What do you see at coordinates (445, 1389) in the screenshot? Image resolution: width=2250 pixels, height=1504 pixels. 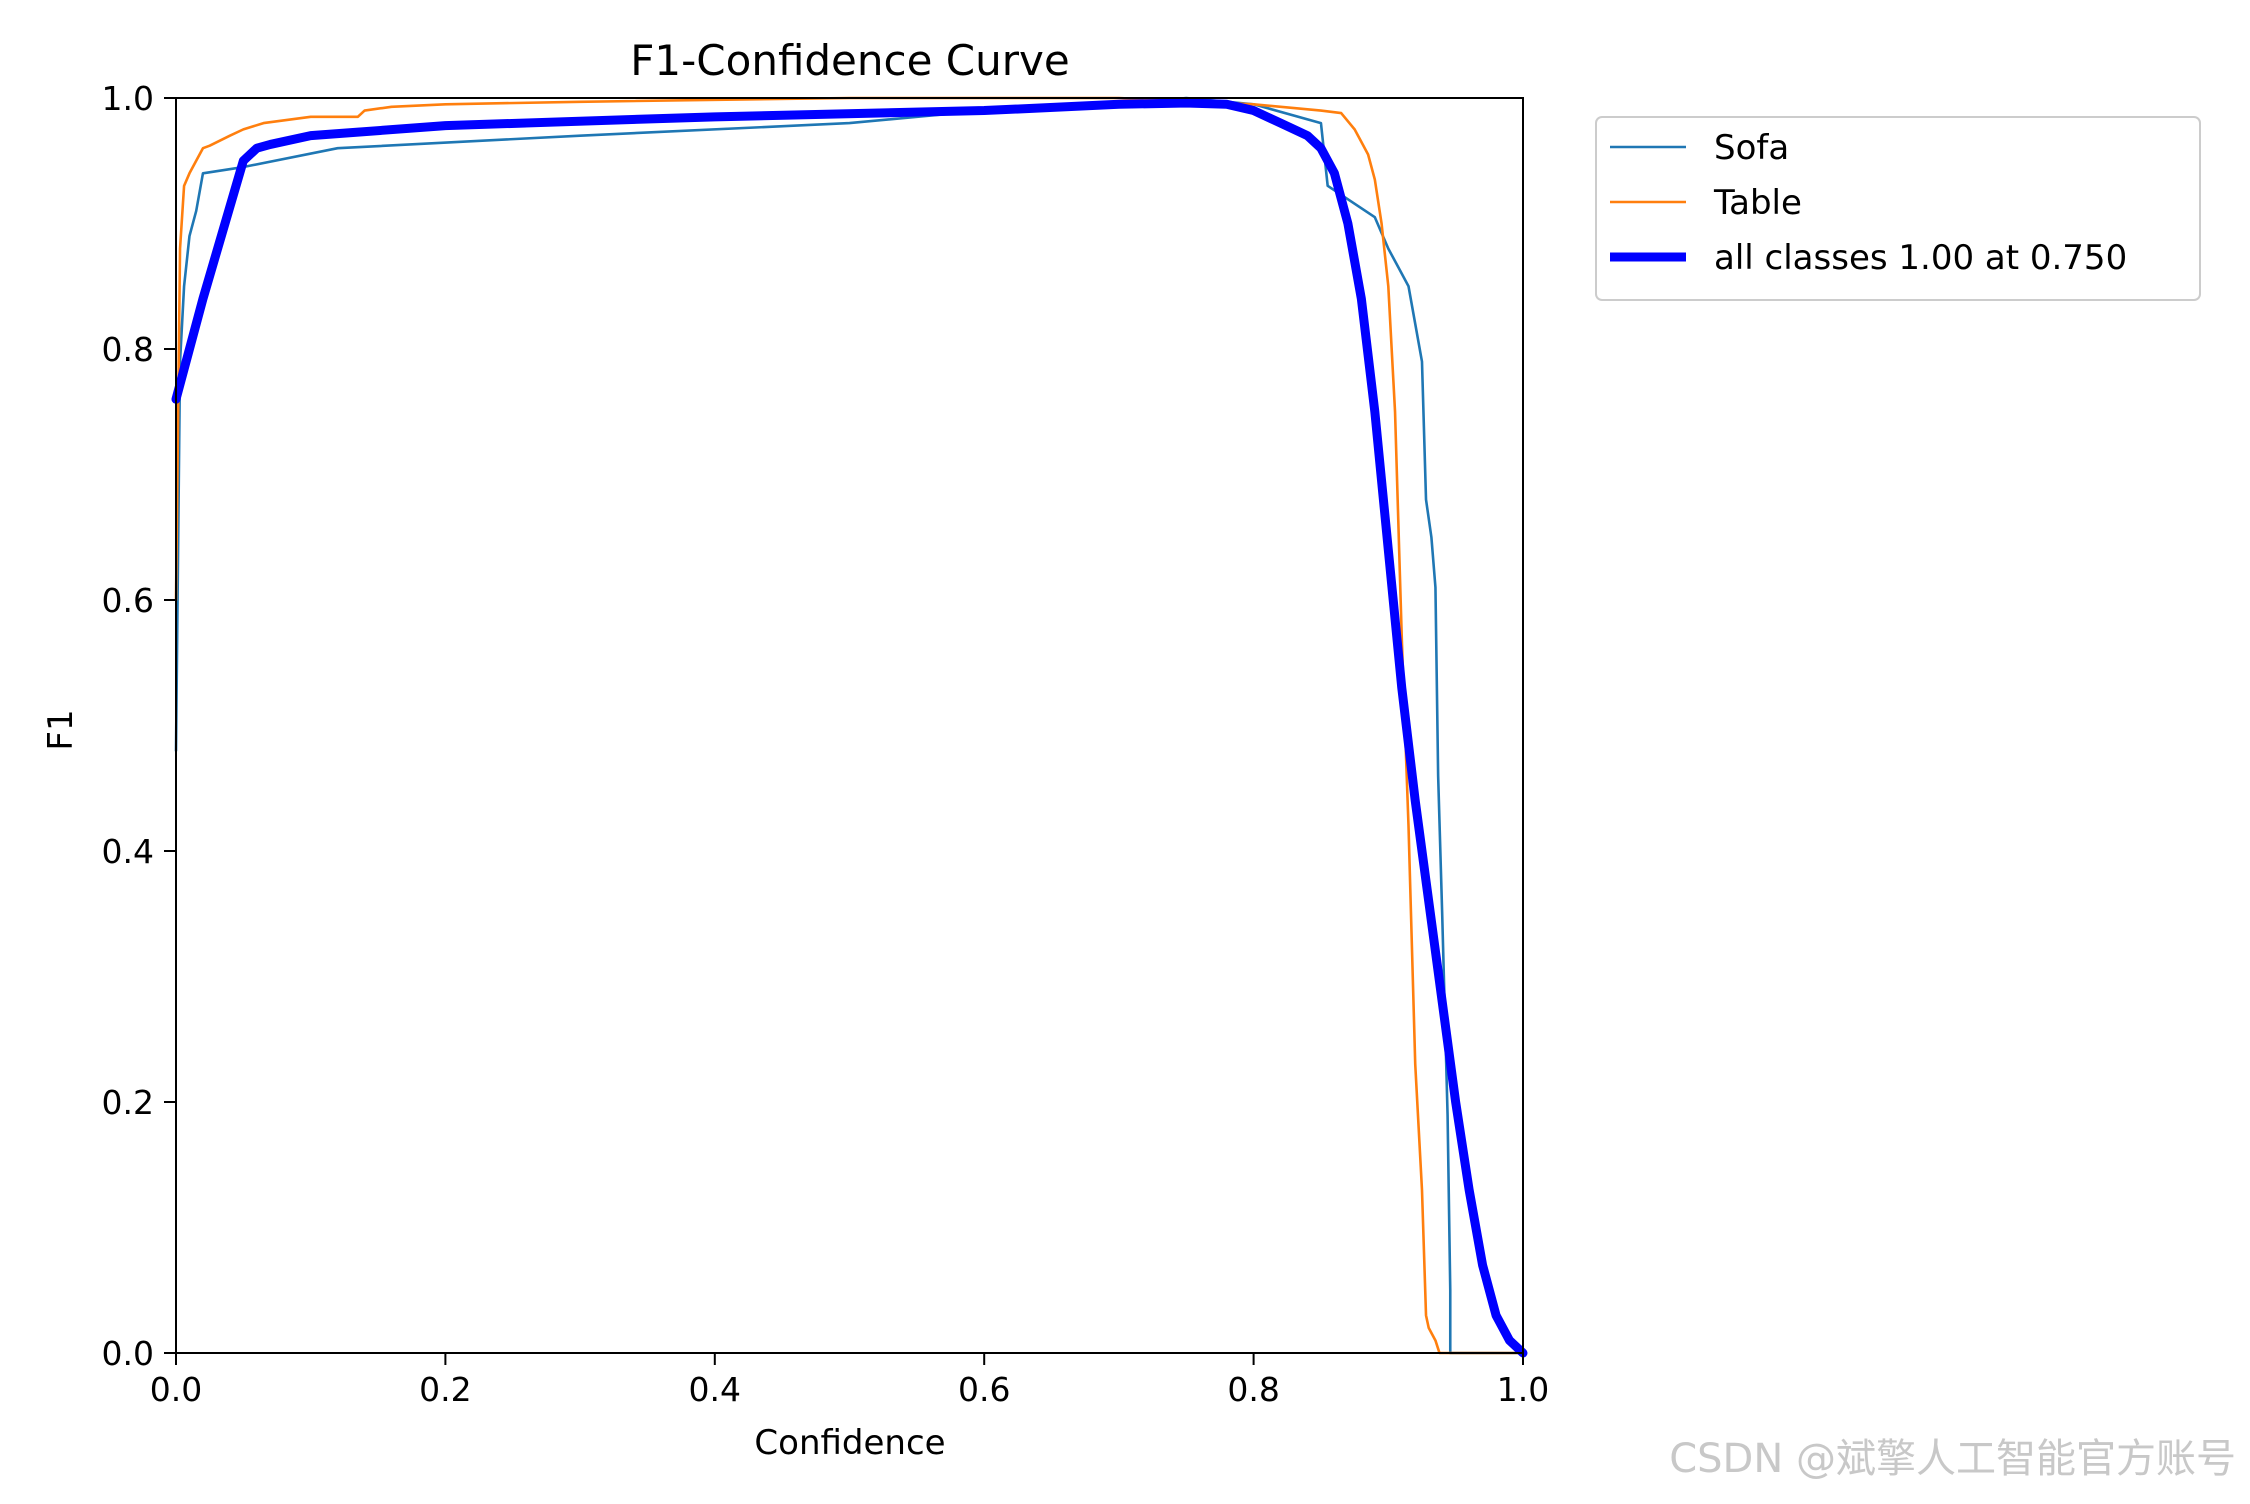 I see `x-tick-label-1: 0.2` at bounding box center [445, 1389].